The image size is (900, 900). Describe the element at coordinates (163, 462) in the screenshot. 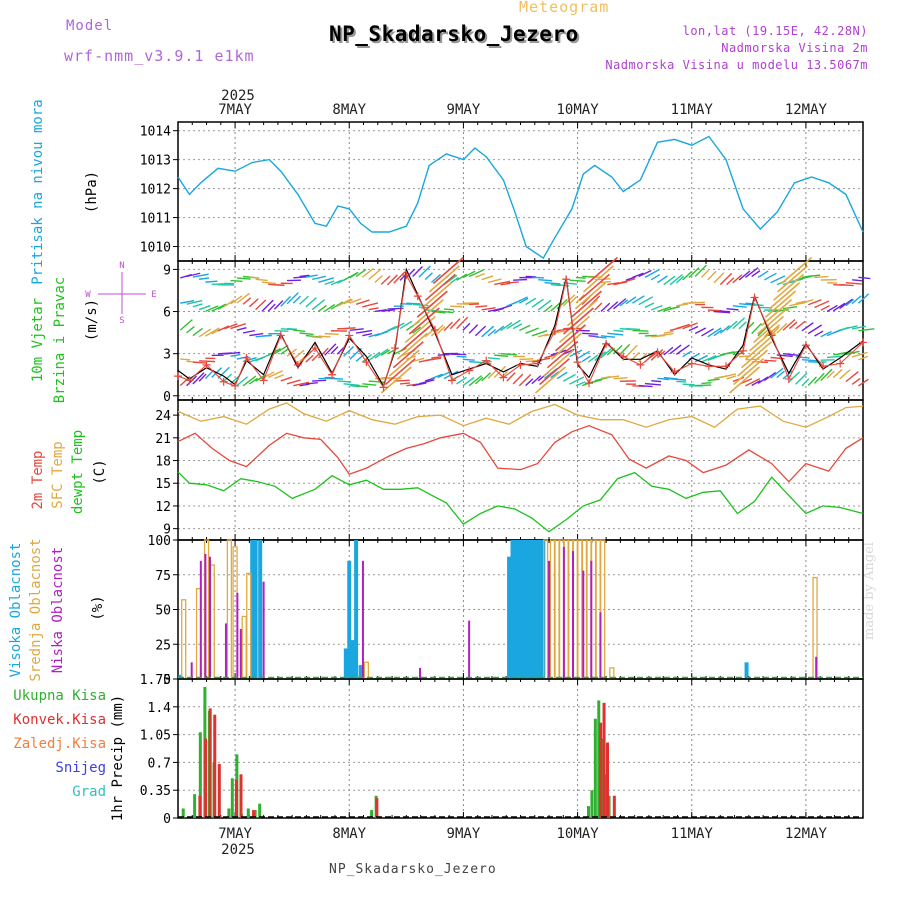

I see `y-tick-label: 18` at that location.